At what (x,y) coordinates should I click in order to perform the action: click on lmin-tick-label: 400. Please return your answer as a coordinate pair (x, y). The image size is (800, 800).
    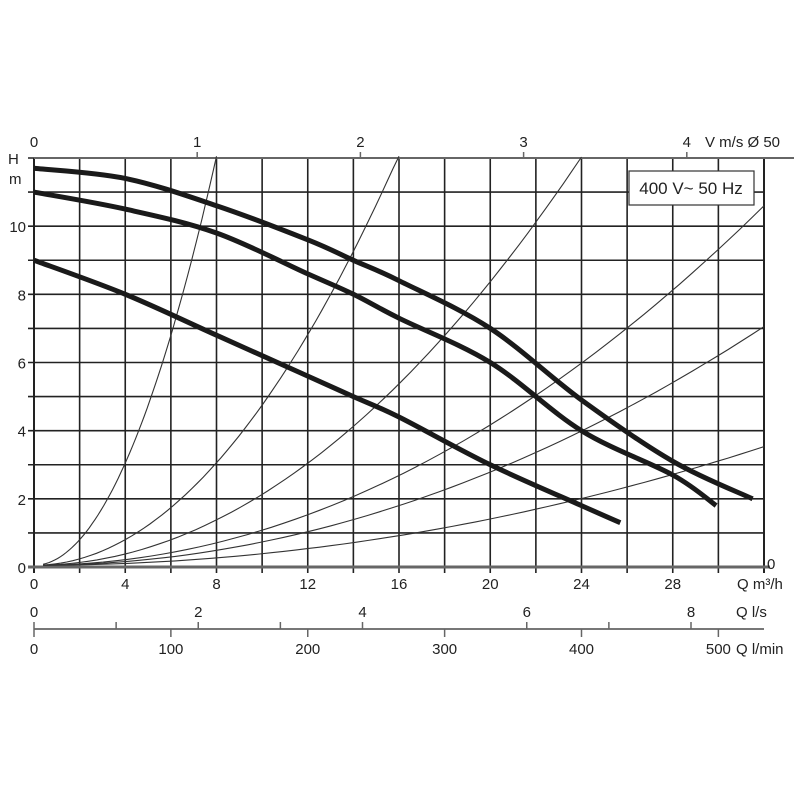
    Looking at the image, I should click on (581, 649).